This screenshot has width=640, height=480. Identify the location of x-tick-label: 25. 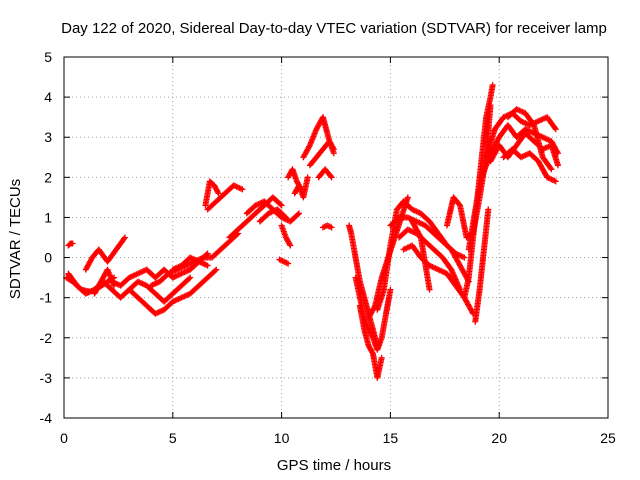
(608, 438).